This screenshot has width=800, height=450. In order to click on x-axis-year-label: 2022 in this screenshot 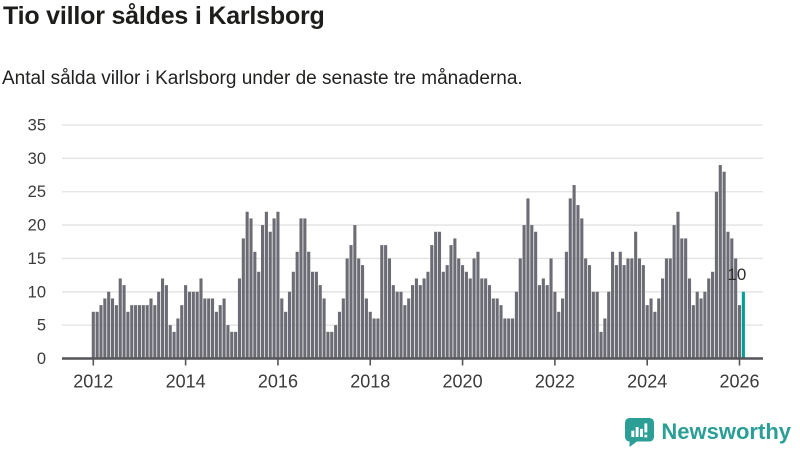, I will do `click(555, 382)`.